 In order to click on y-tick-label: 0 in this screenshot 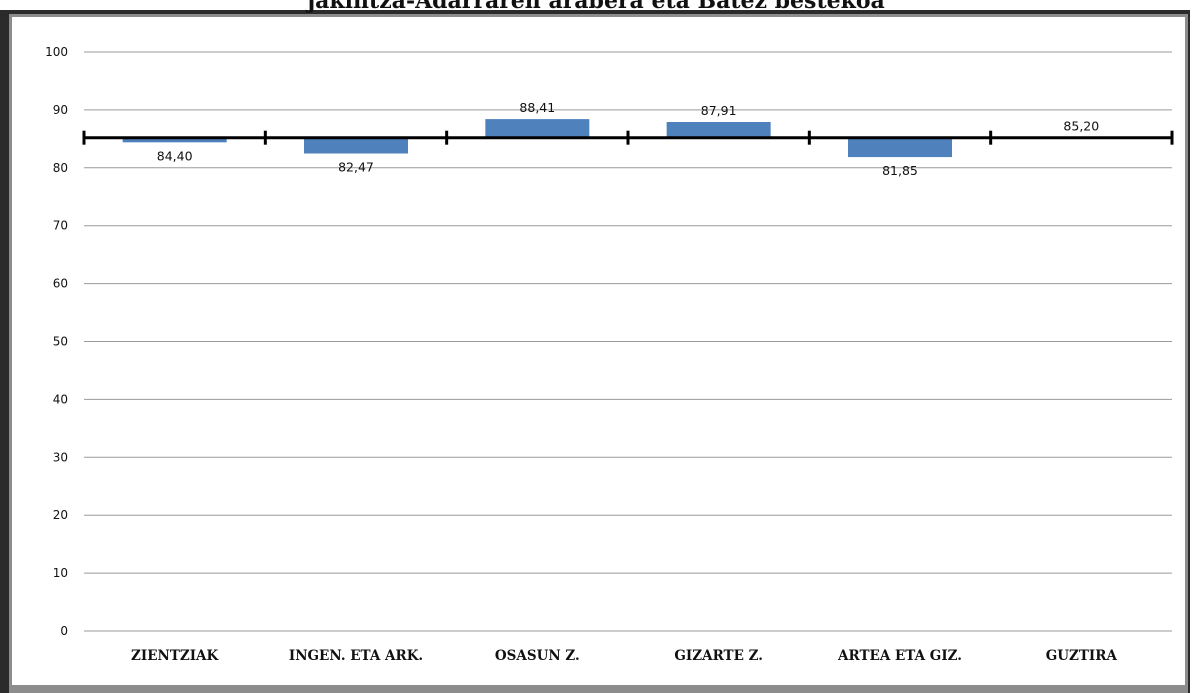, I will do `click(64, 631)`.